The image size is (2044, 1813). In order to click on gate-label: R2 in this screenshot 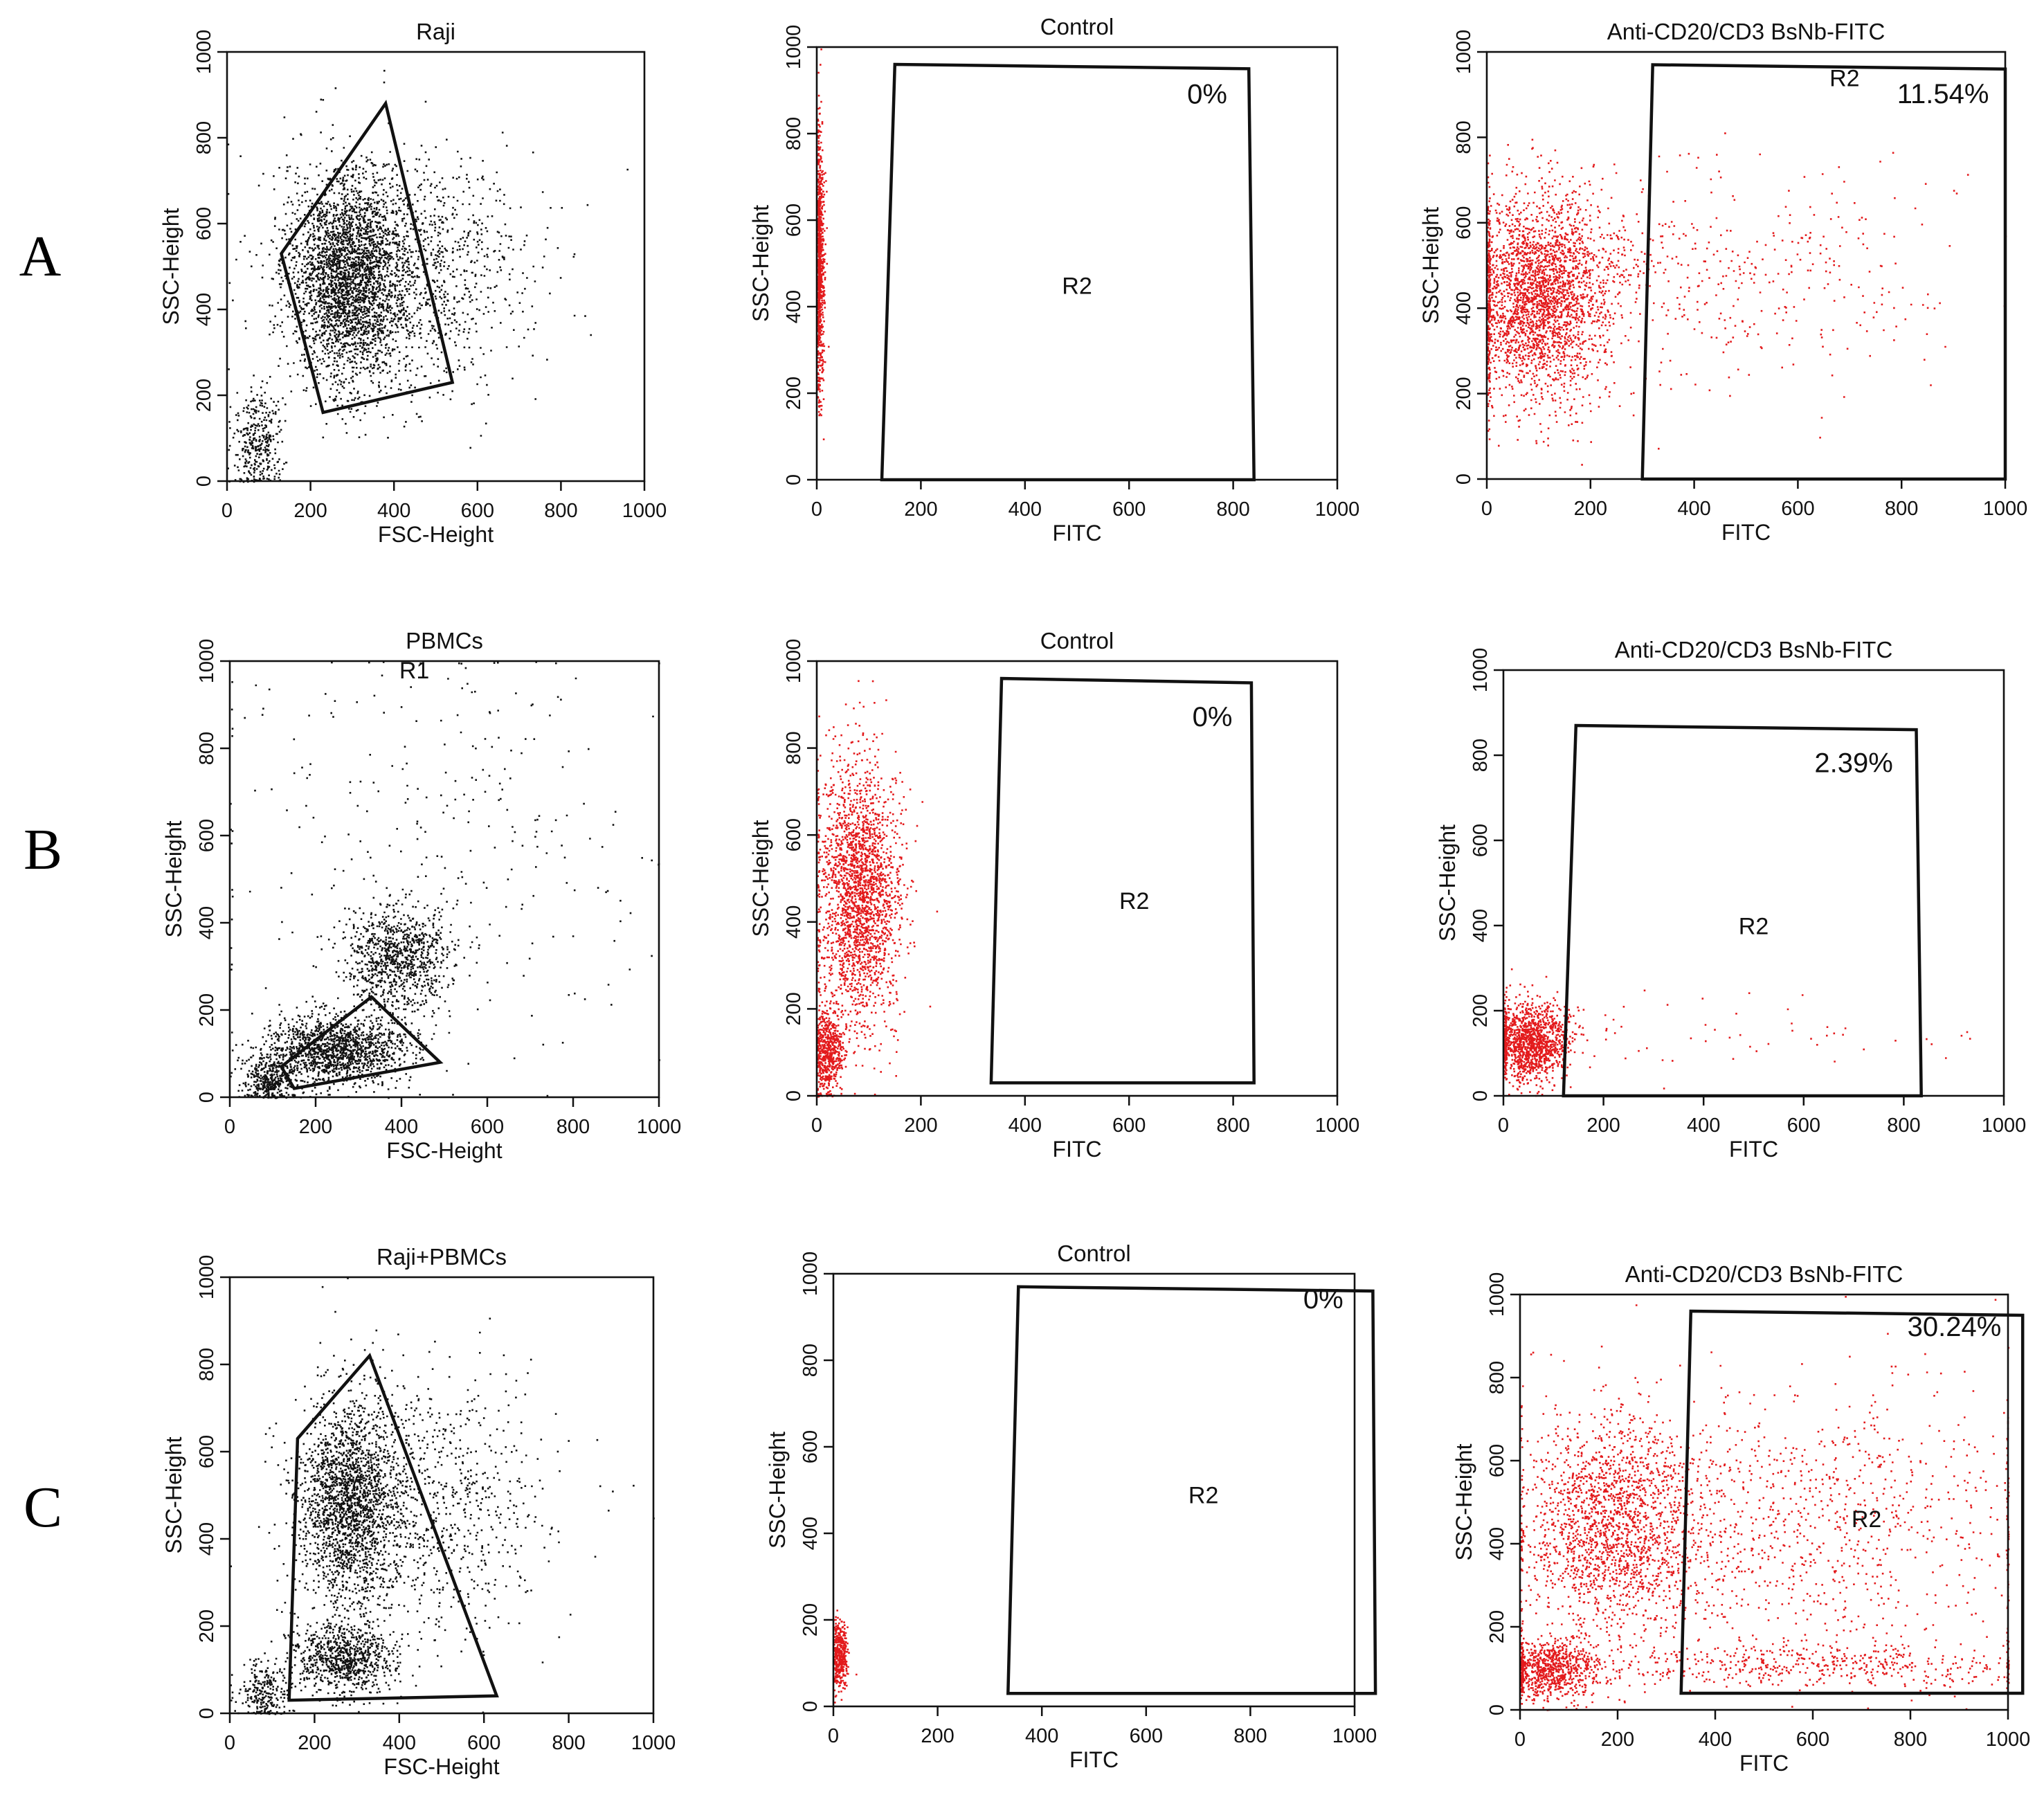, I will do `click(1754, 926)`.